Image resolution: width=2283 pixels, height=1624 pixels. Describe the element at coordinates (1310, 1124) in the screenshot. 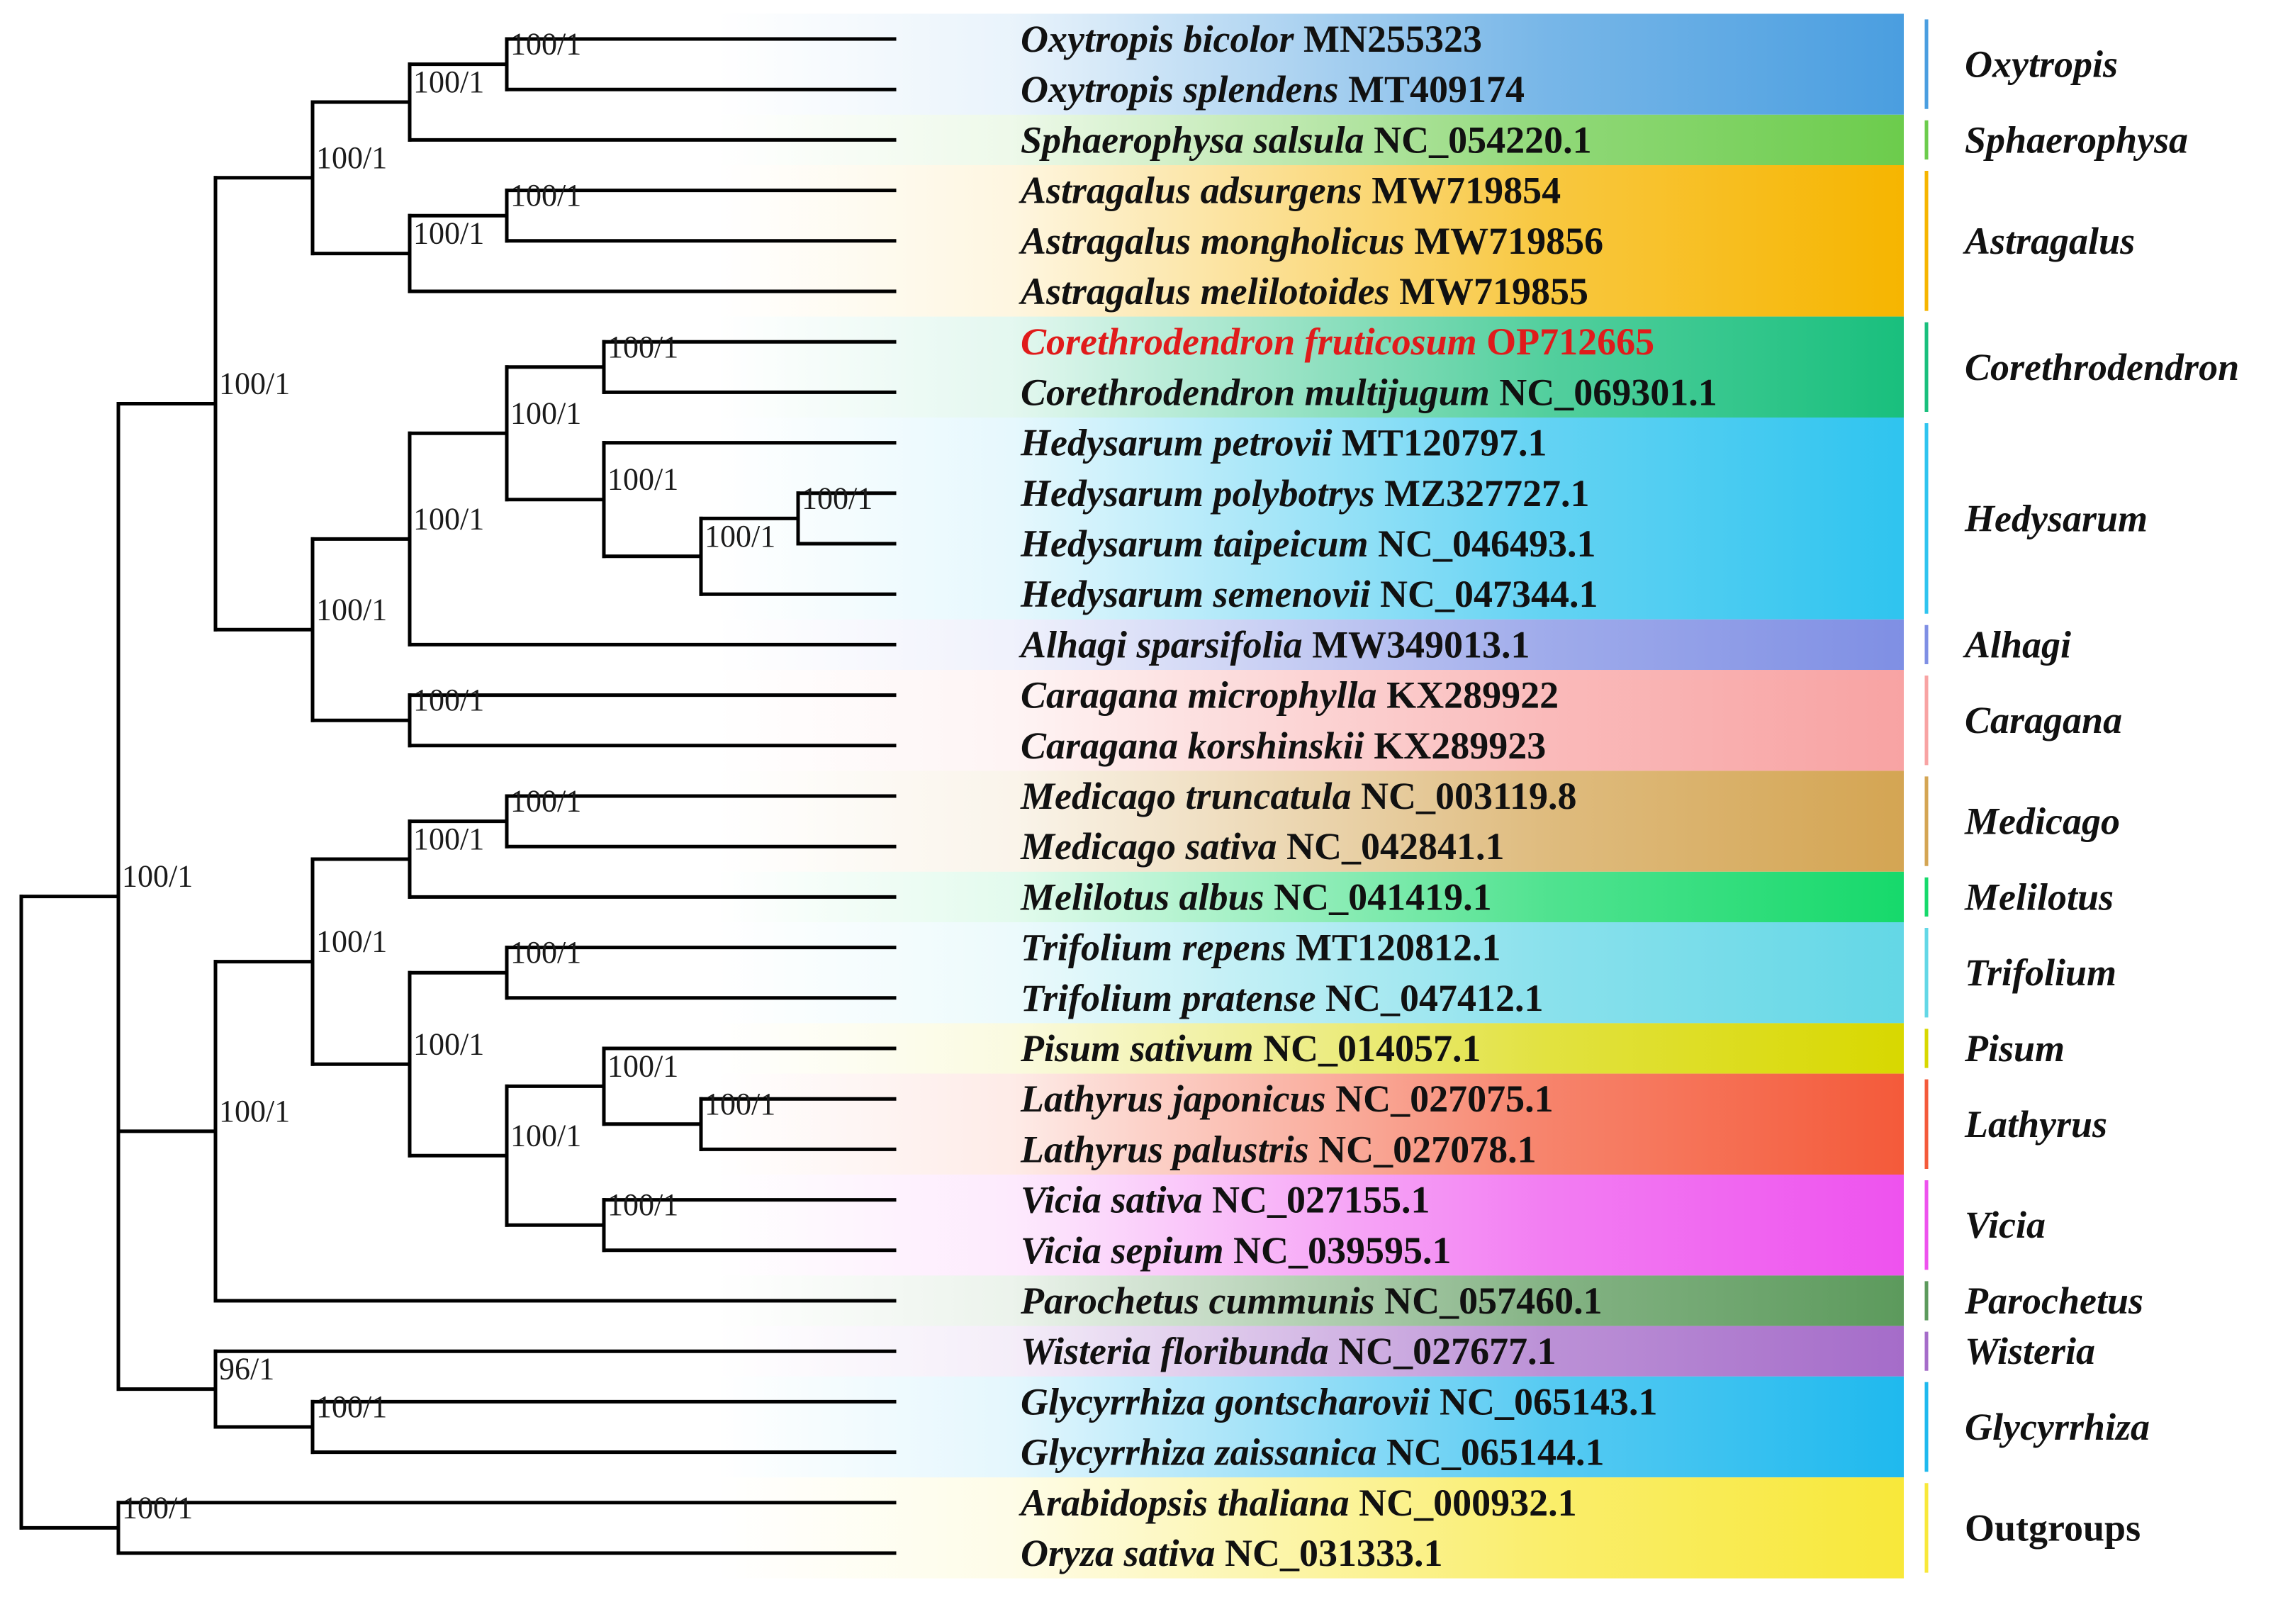

I see `band-lathyrus` at that location.